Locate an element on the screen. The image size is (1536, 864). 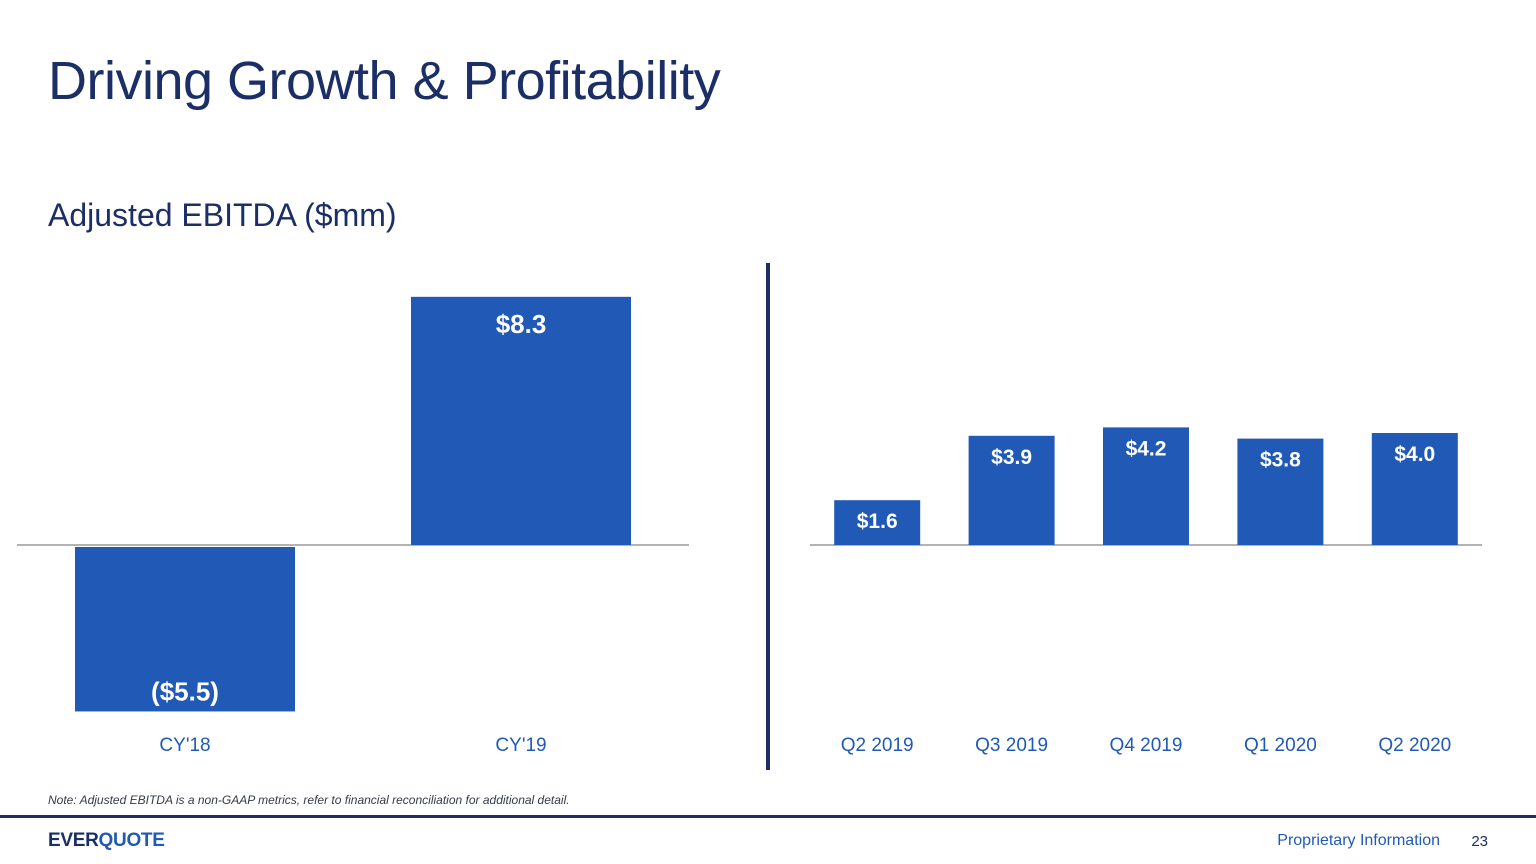
chart-2-data-label: $1.6 is located at coordinates (877, 521).